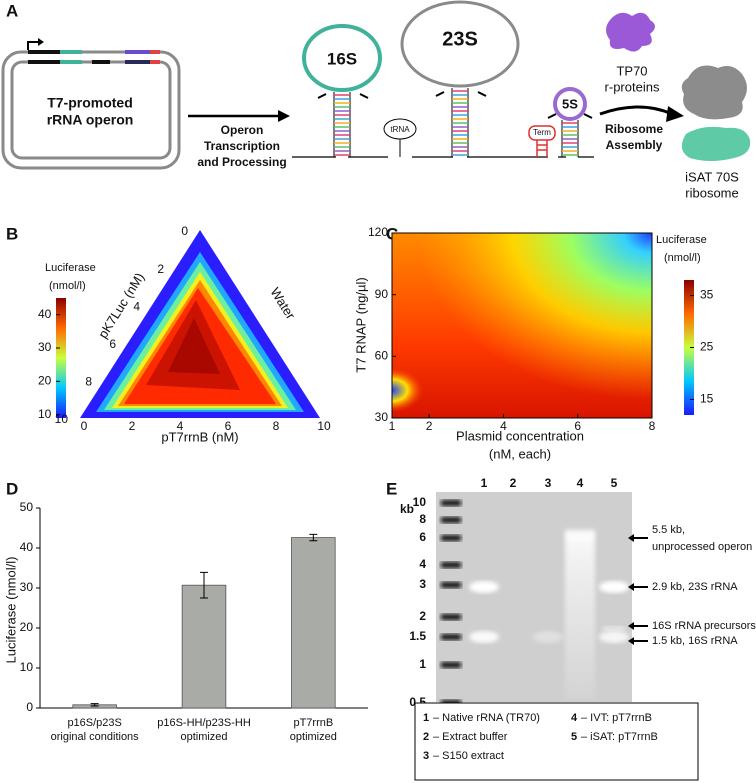 The height and width of the screenshot is (783, 756). Describe the element at coordinates (90, 103) in the screenshot. I see `operon-label: T7-promoted` at that location.